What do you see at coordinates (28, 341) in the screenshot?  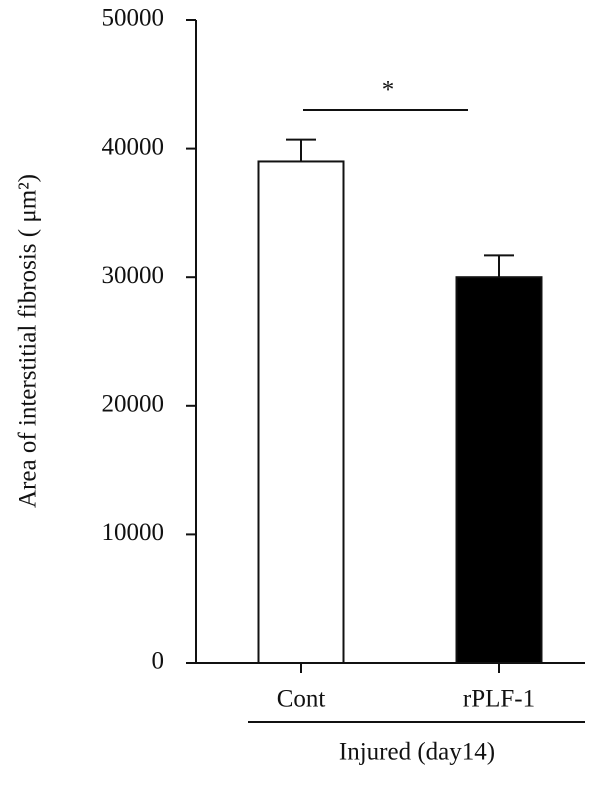 I see `y-axis-label: Area of interstitial fibrosis ( μm²)` at bounding box center [28, 341].